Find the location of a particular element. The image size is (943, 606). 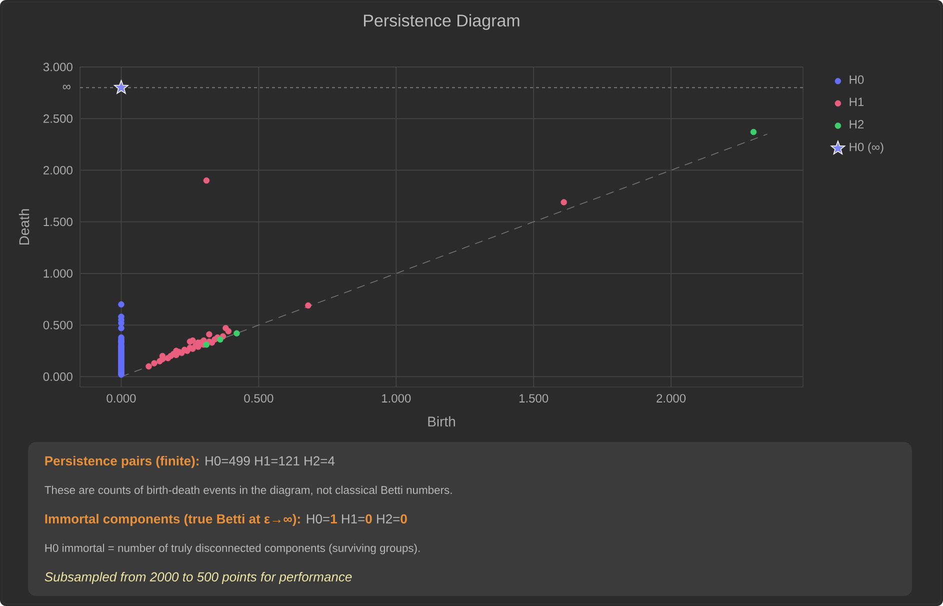

y-tick-label: 0.500 is located at coordinates (57, 325).